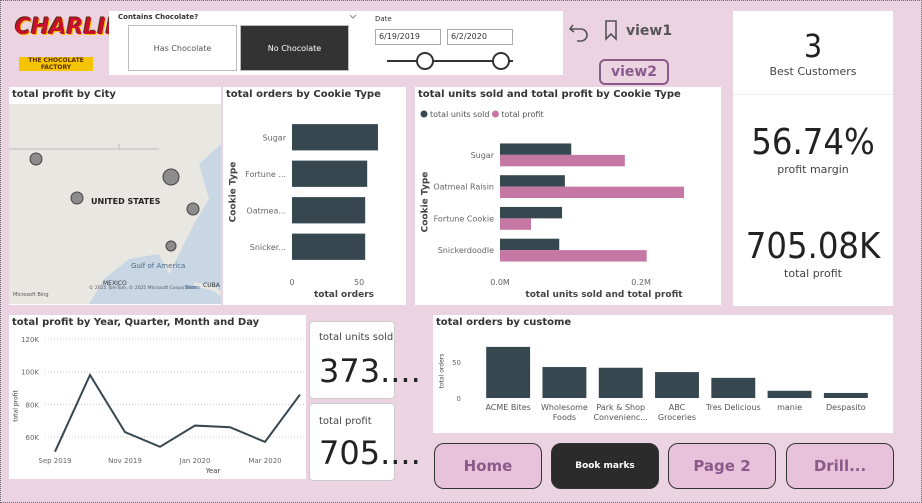 The width and height of the screenshot is (922, 503). What do you see at coordinates (634, 72) in the screenshot?
I see `bookmark-view2: view2` at bounding box center [634, 72].